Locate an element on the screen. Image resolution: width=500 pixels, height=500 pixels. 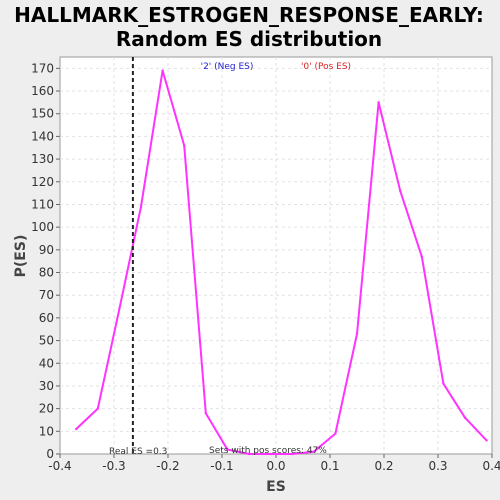
x-tick-label: -0.1 is located at coordinates (221, 466).